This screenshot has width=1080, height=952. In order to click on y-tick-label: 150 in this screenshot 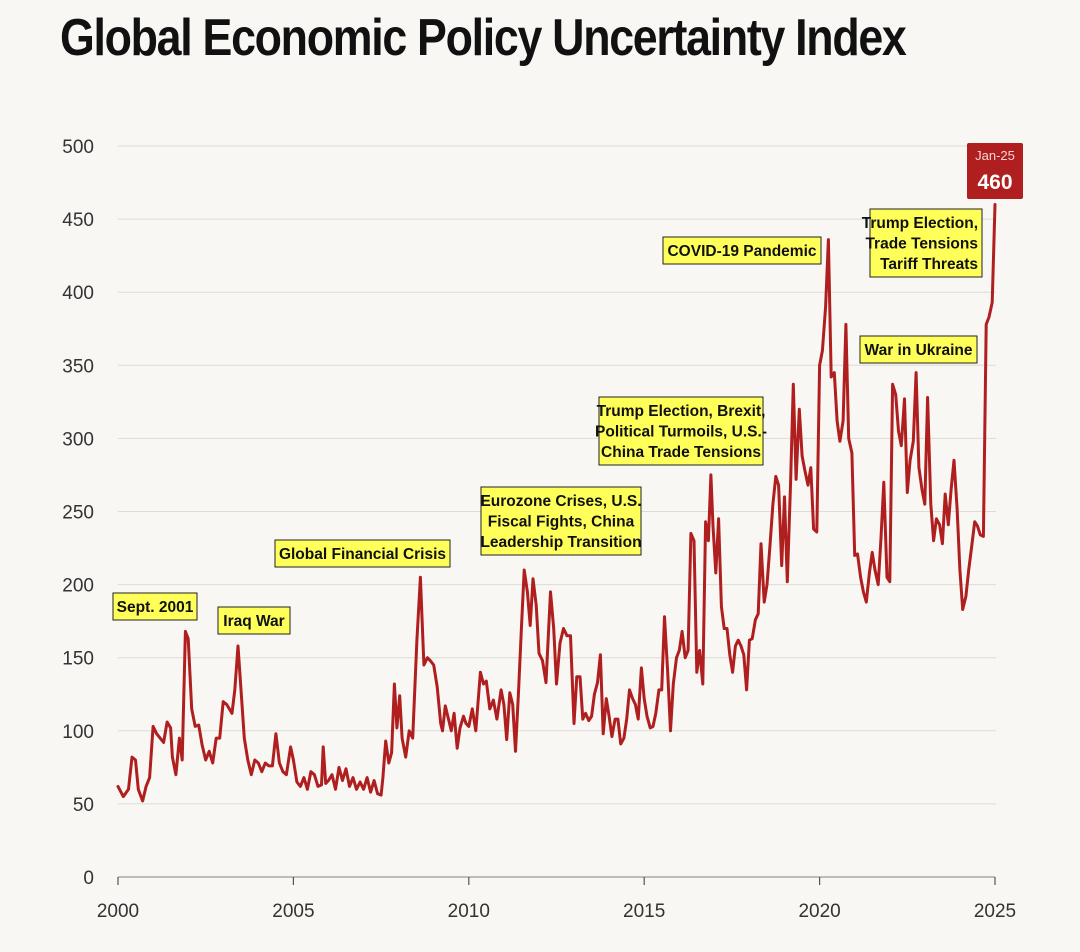, I will do `click(78, 659)`.